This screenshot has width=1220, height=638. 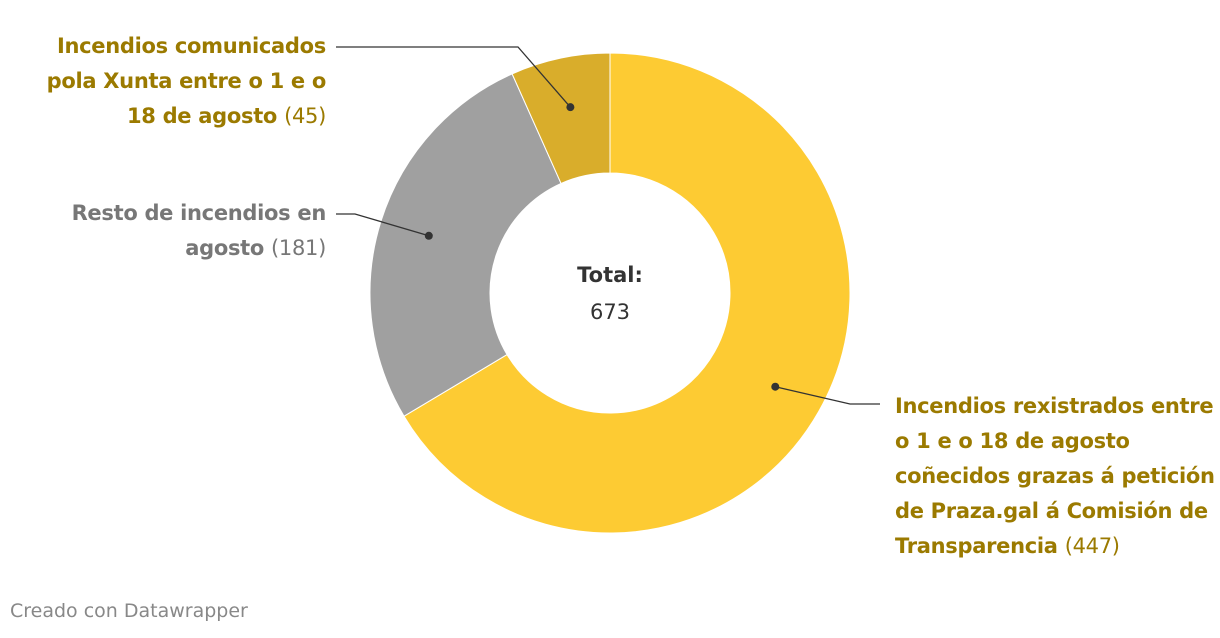 I want to click on value-label: (181), so click(x=298, y=248).